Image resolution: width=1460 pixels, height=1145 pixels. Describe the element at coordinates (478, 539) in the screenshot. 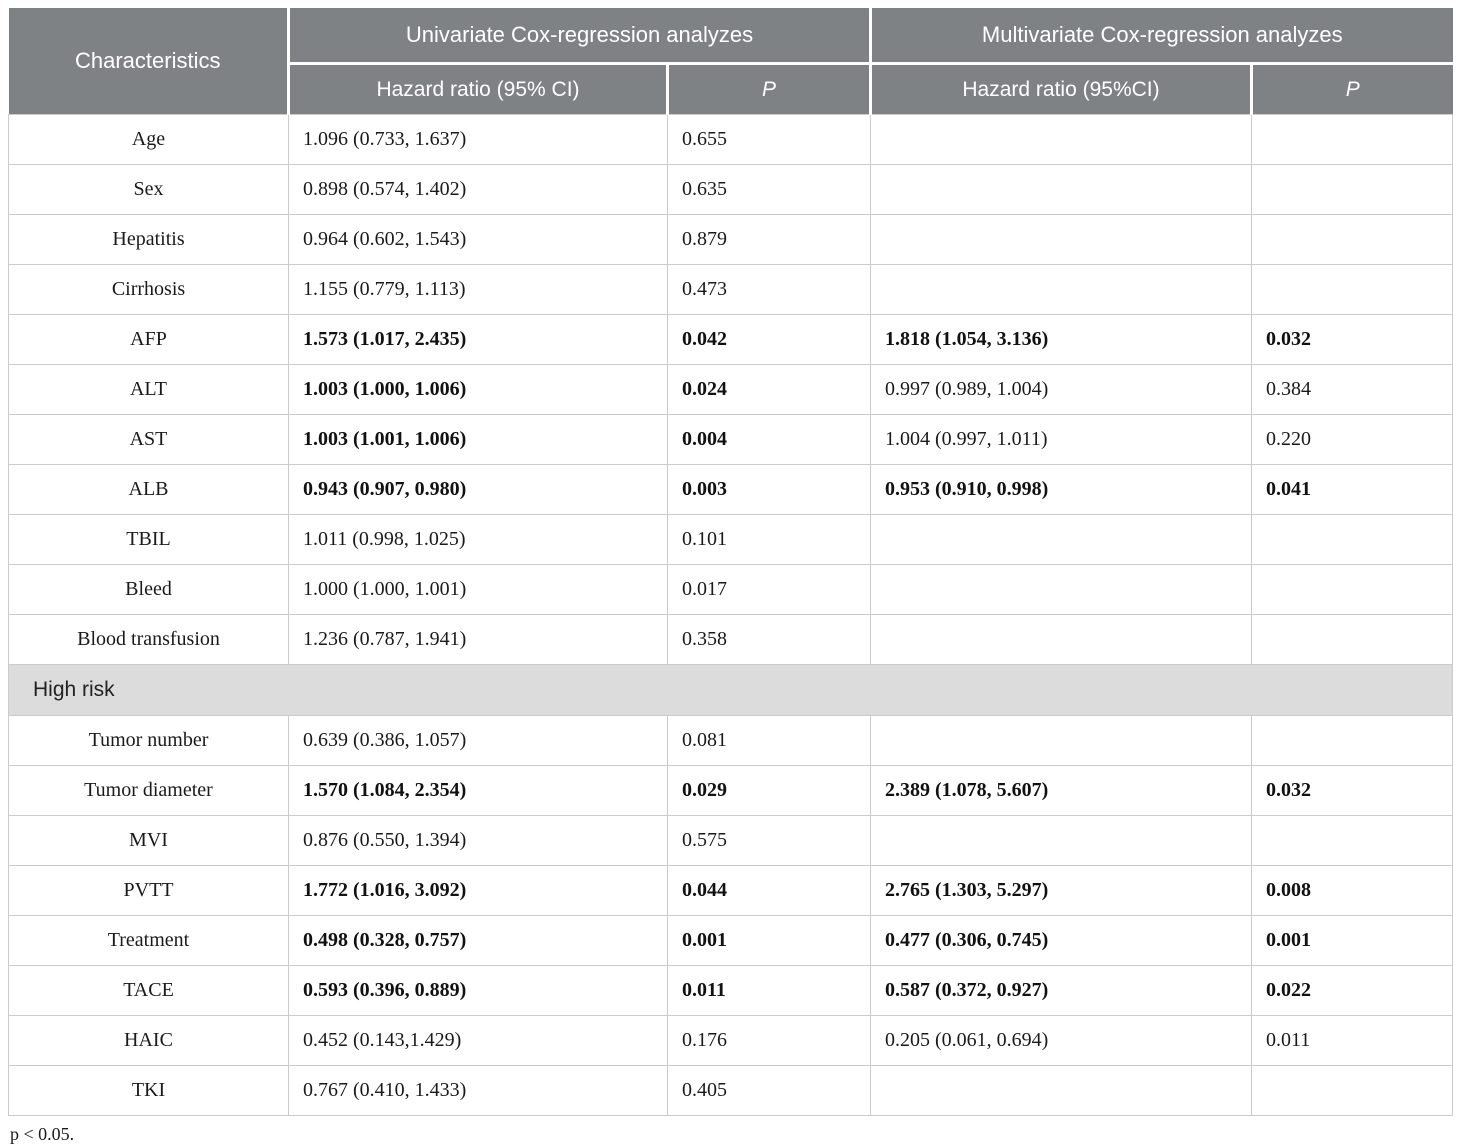

I see `uni-hr-cell: 1.011 (0.998, 1.025)` at that location.